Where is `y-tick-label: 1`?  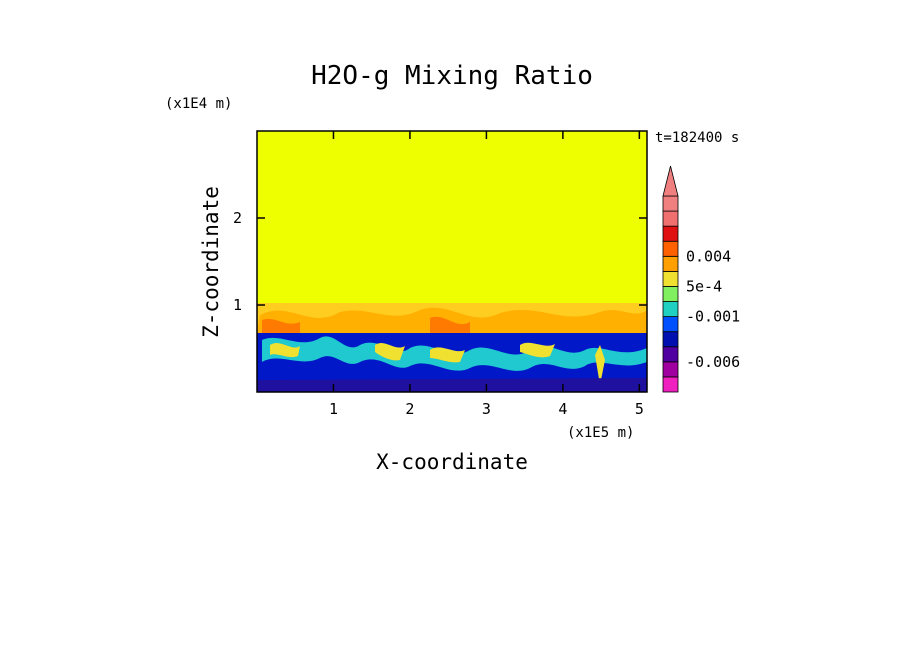
y-tick-label: 1 is located at coordinates (237, 305).